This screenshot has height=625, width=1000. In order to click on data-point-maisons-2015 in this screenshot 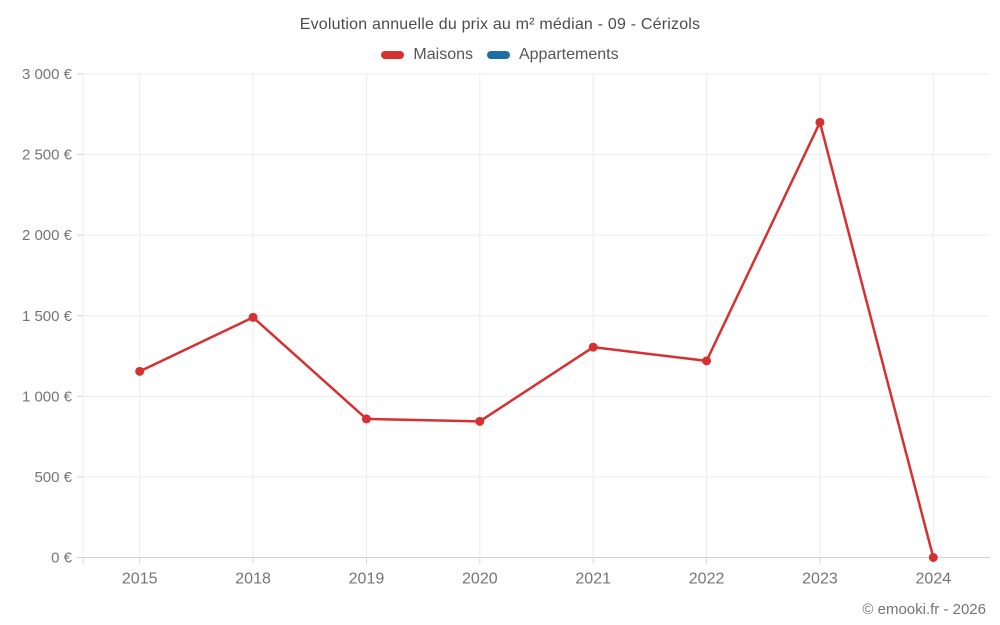, I will do `click(140, 371)`.